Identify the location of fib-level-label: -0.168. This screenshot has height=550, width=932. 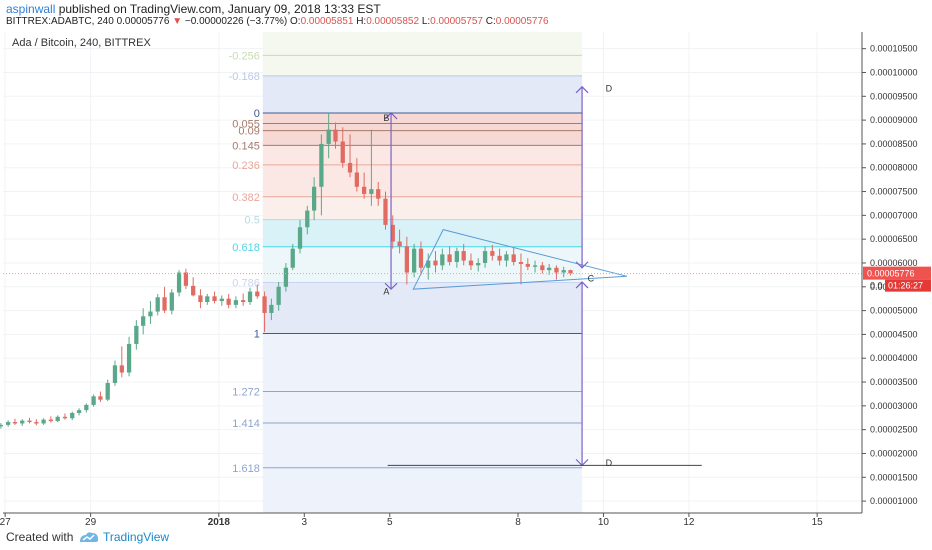
(244, 77).